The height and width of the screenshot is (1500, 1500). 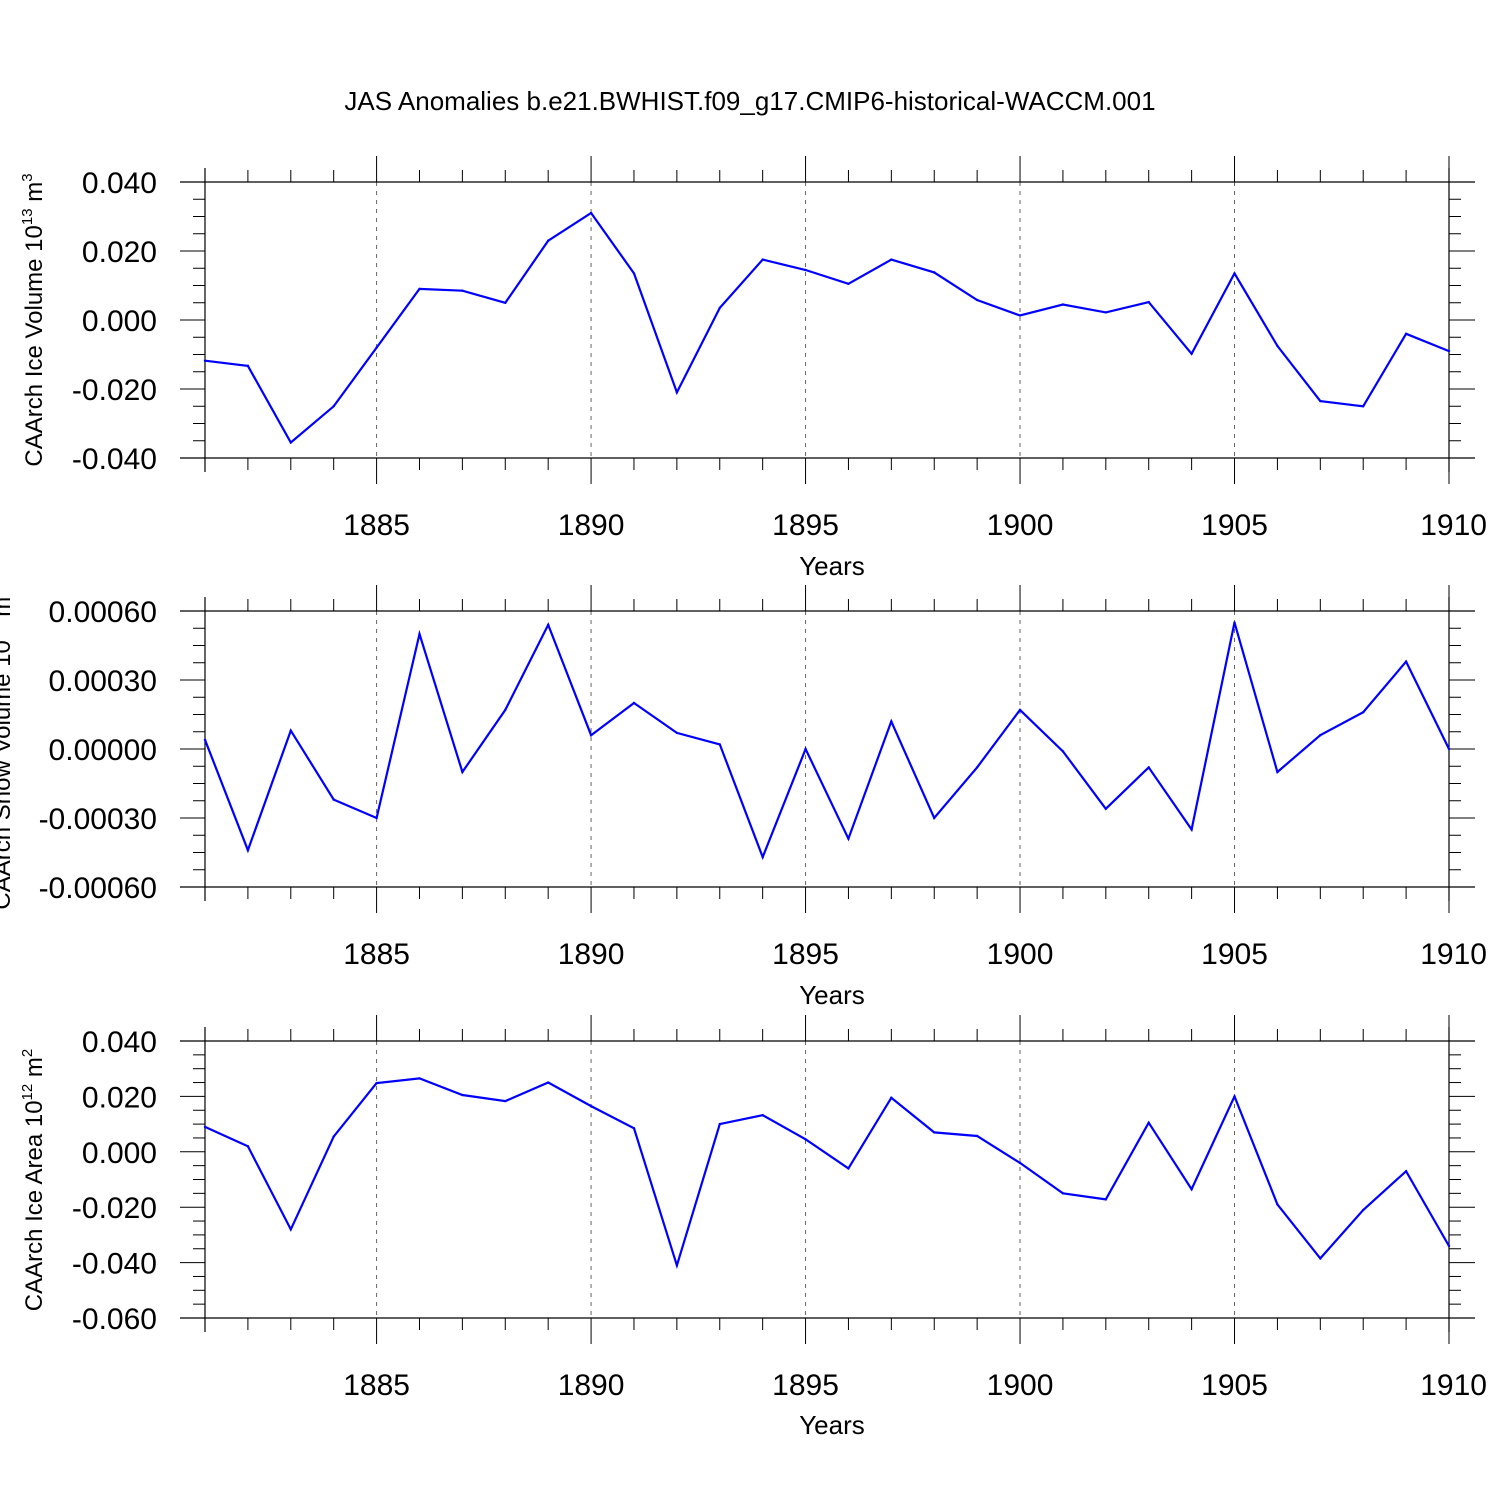 What do you see at coordinates (98, 888) in the screenshot?
I see `y-tick-label: -0.00060` at bounding box center [98, 888].